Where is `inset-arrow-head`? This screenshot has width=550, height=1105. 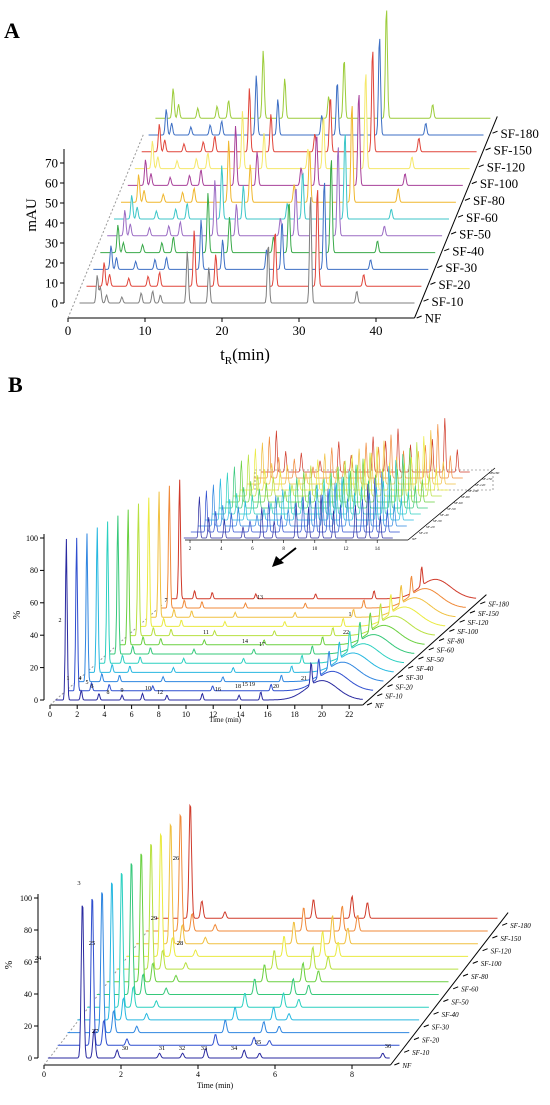 inset-arrow-head is located at coordinates (278, 561).